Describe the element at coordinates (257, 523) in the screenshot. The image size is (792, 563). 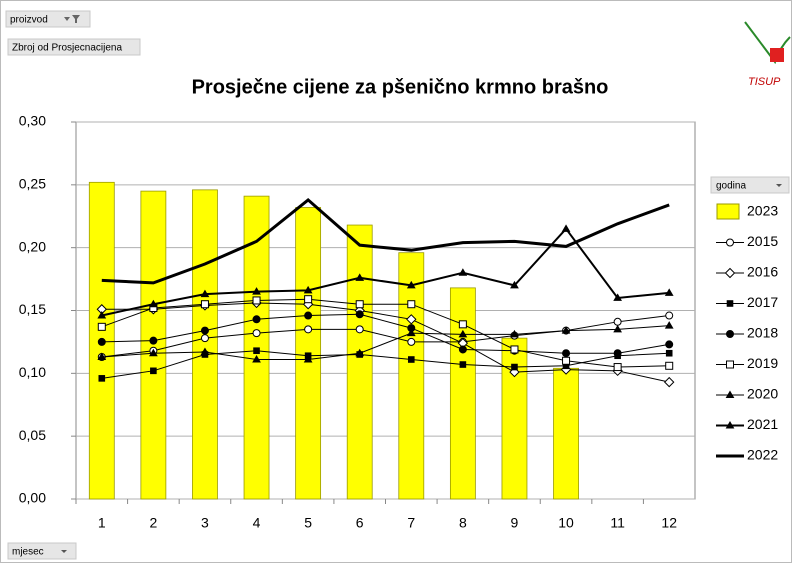
I see `x-tick-label: 4` at that location.